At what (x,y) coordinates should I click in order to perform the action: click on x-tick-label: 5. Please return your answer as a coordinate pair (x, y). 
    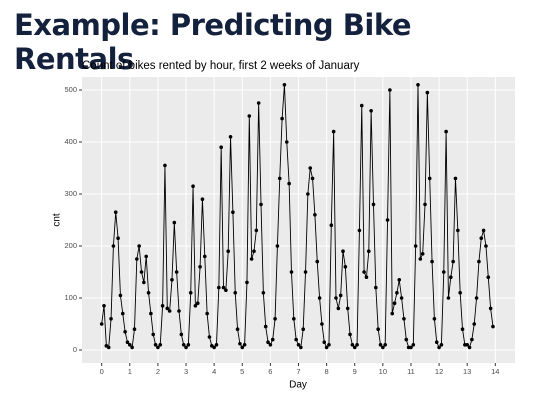
    Looking at the image, I should click on (242, 371).